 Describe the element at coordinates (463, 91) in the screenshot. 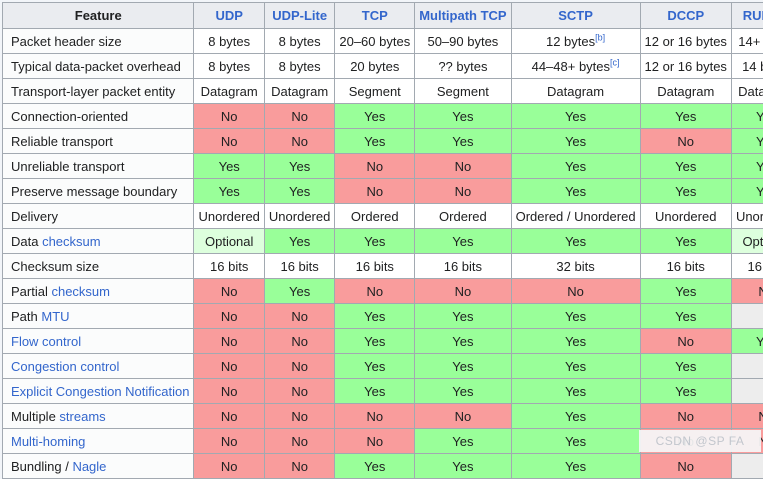

I see `value-cell: Segment` at that location.